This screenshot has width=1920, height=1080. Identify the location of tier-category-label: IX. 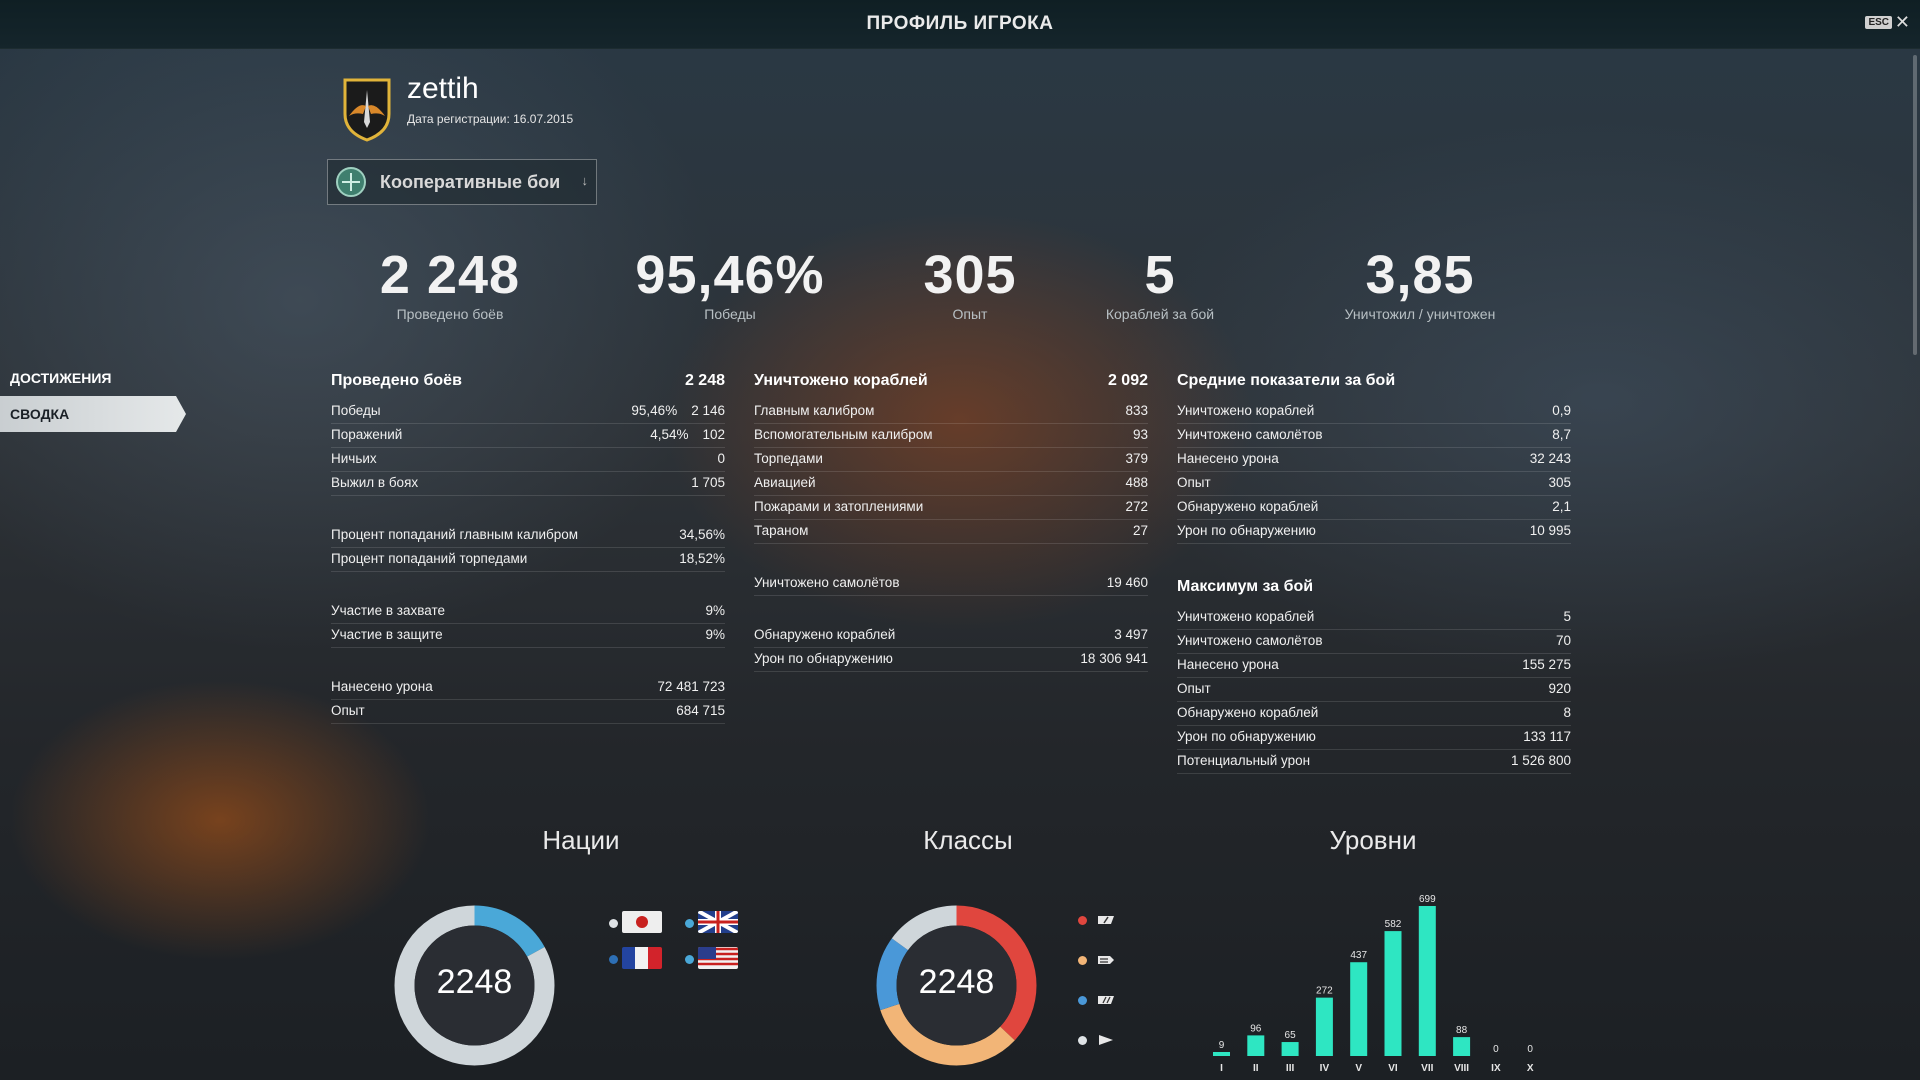
(1496, 1068).